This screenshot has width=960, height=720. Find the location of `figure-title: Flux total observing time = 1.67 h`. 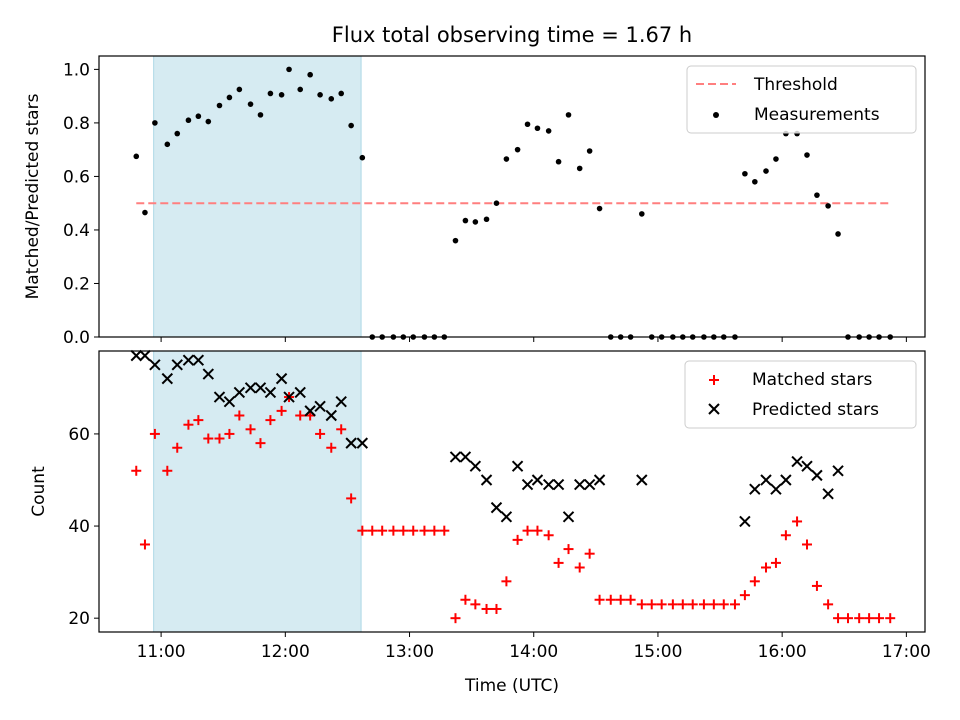

figure-title: Flux total observing time = 1.67 h is located at coordinates (512, 35).